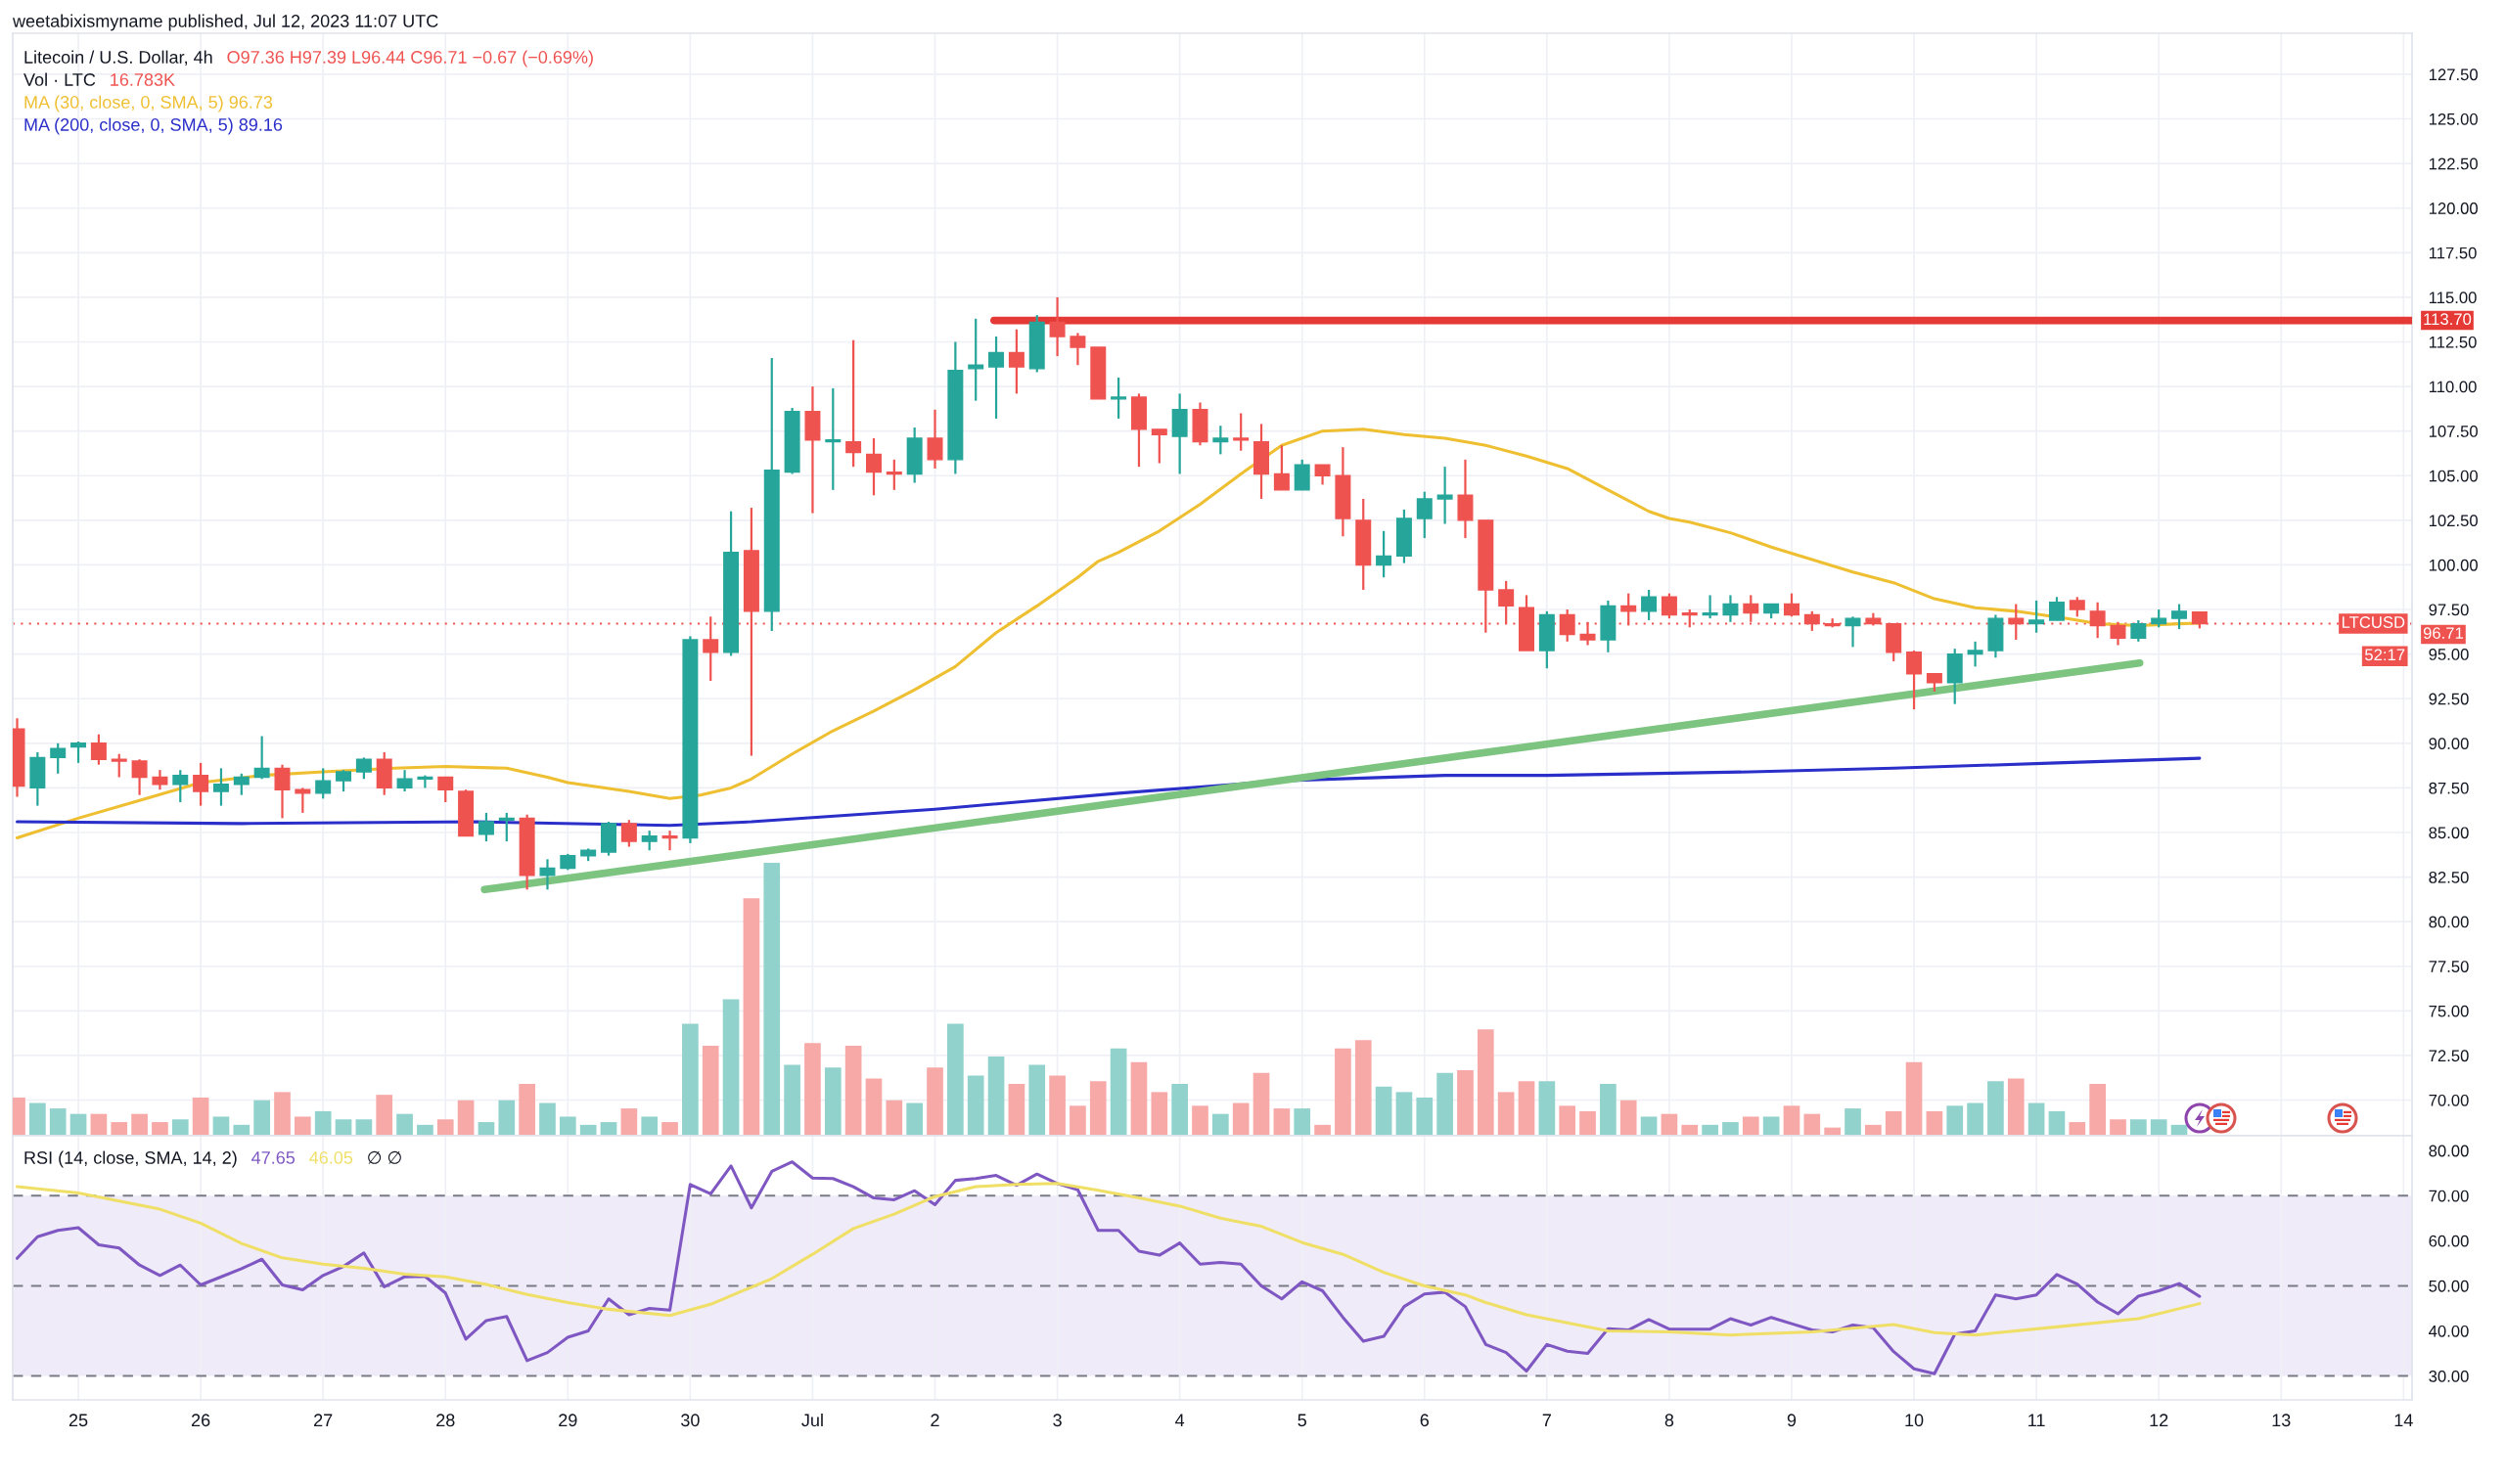 This screenshot has width=2505, height=1484. Describe the element at coordinates (2159, 1420) in the screenshot. I see `x-tick-label: 12` at that location.